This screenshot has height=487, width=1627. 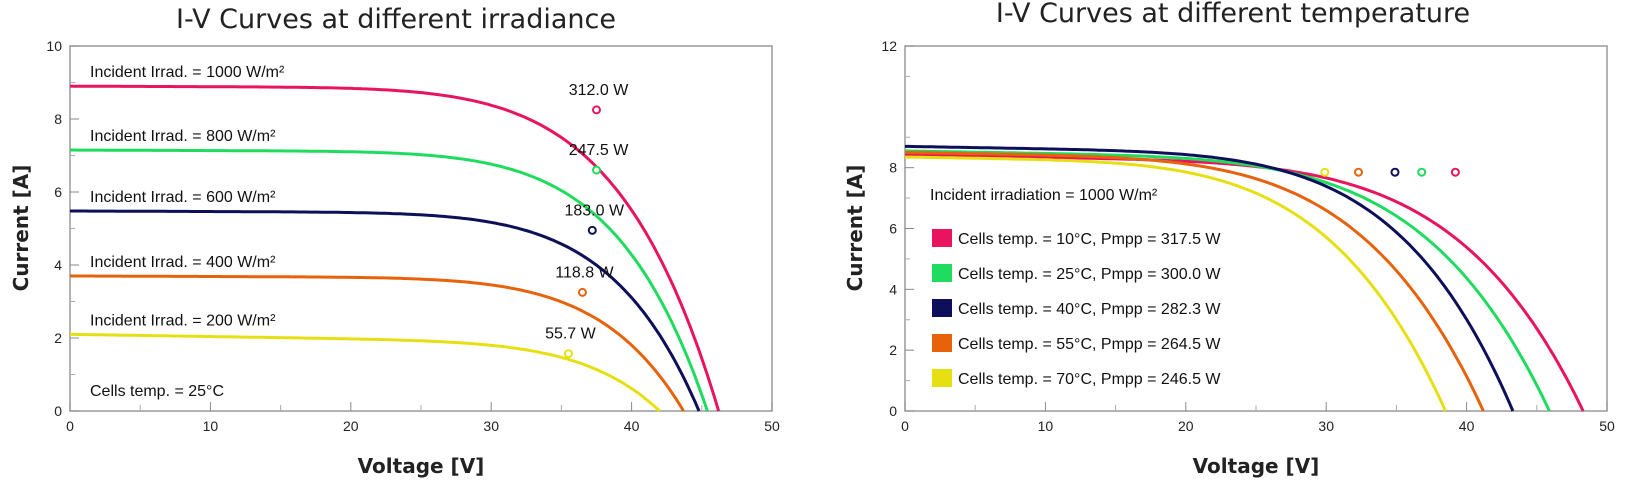 I want to click on mpp-label: 118.8 W, so click(x=584, y=272).